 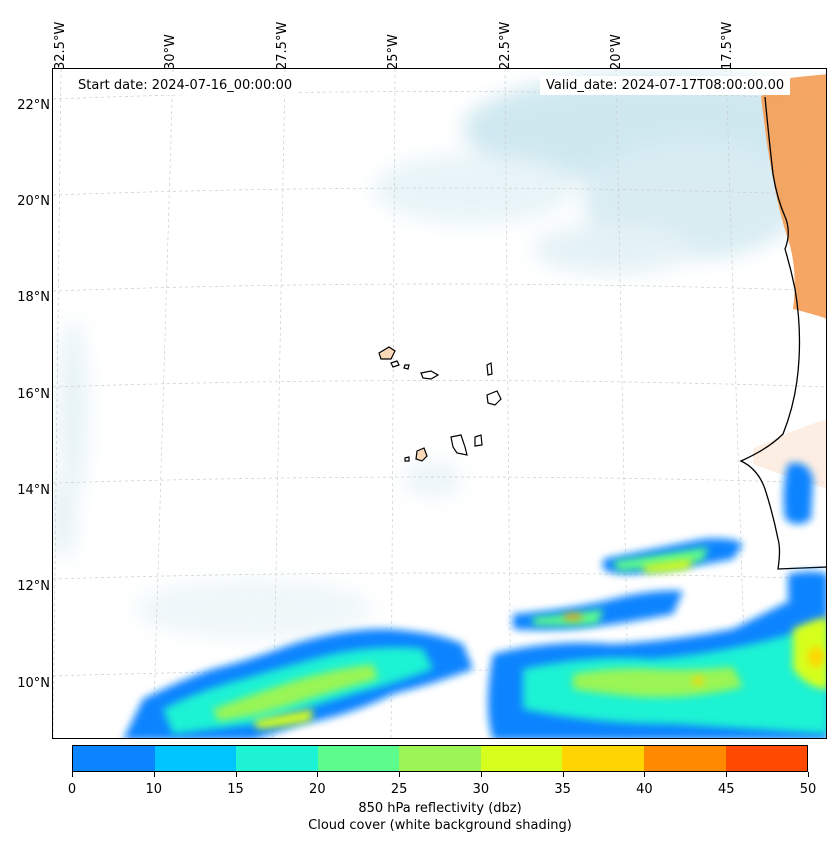 What do you see at coordinates (33, 201) in the screenshot?
I see `lat-label-20n: 20°N` at bounding box center [33, 201].